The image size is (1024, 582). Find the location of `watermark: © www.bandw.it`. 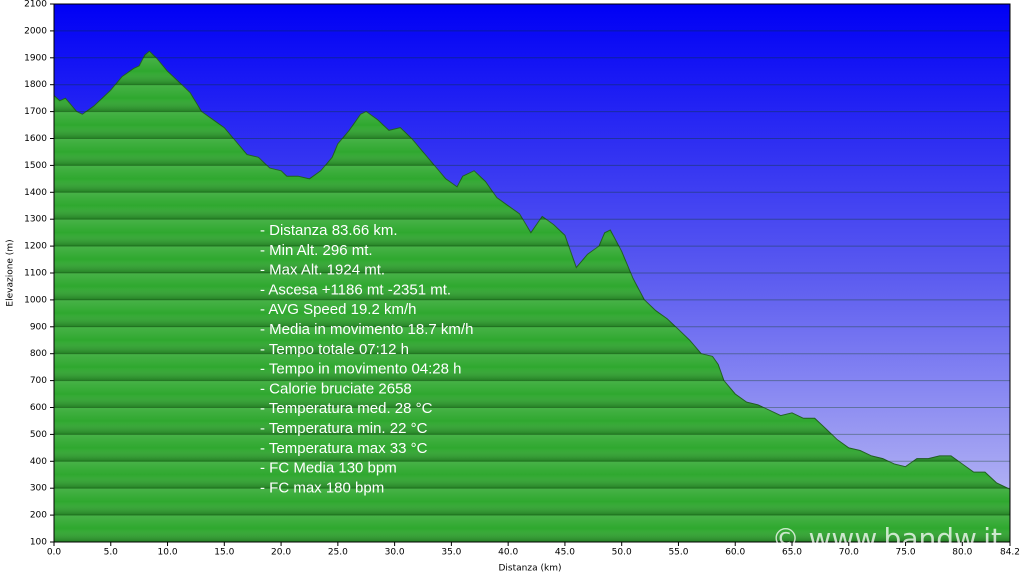

watermark: © www.bandw.it is located at coordinates (887, 538).